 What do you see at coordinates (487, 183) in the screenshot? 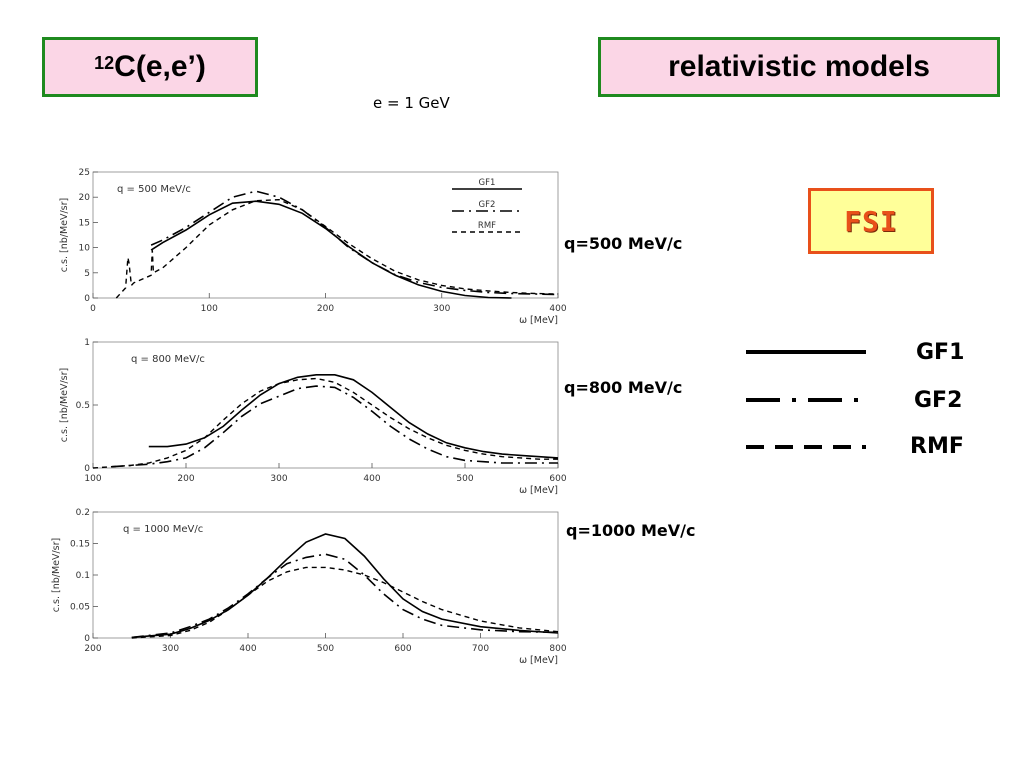
I see `legend-entry-label: GF1` at bounding box center [487, 183].